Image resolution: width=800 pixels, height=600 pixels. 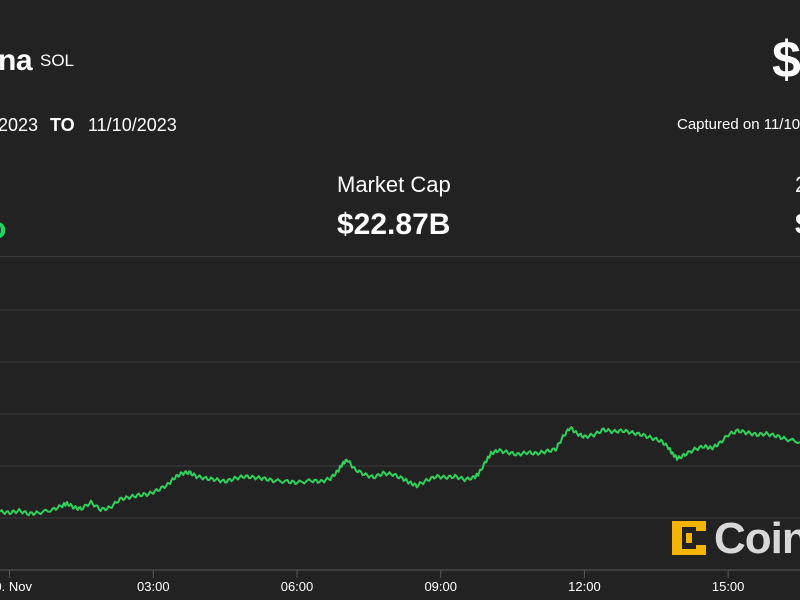 I want to click on captured-timestamp: Captured on 11/10/2, so click(x=738, y=124).